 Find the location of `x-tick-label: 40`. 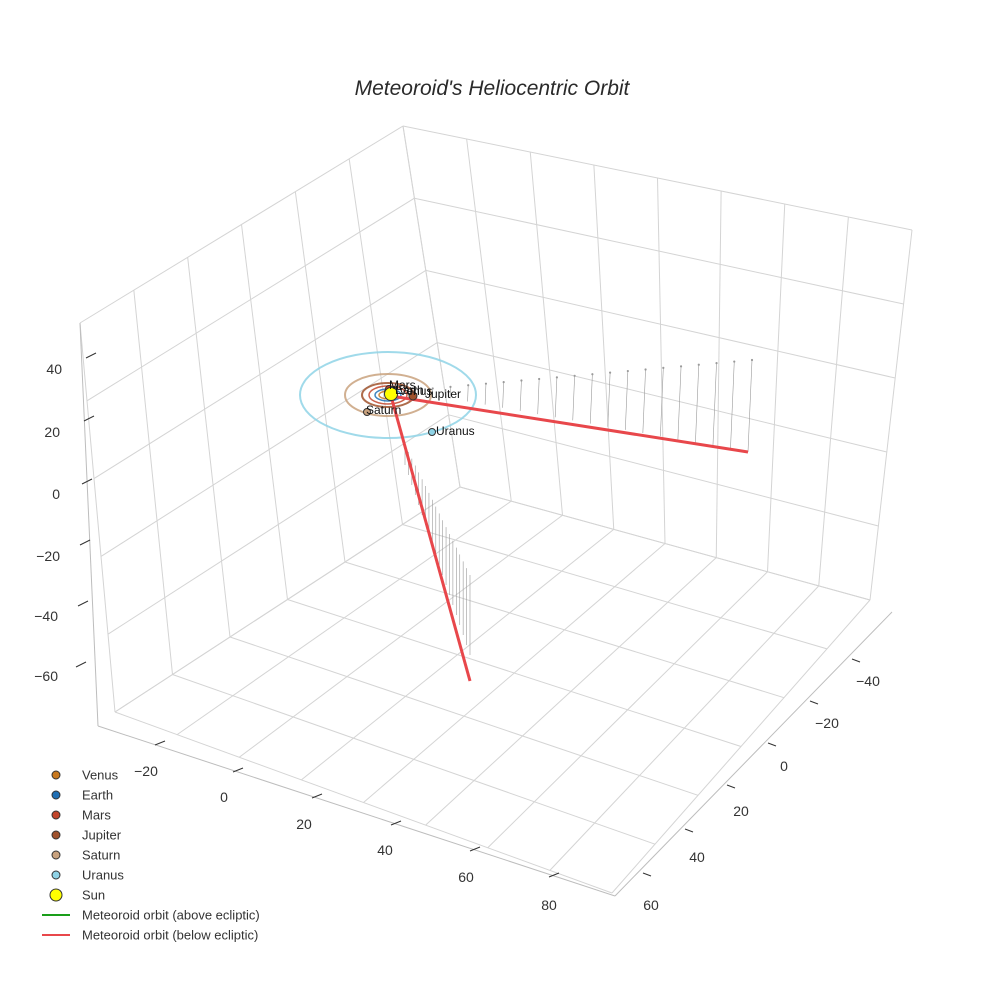

x-tick-label: 40 is located at coordinates (385, 850).